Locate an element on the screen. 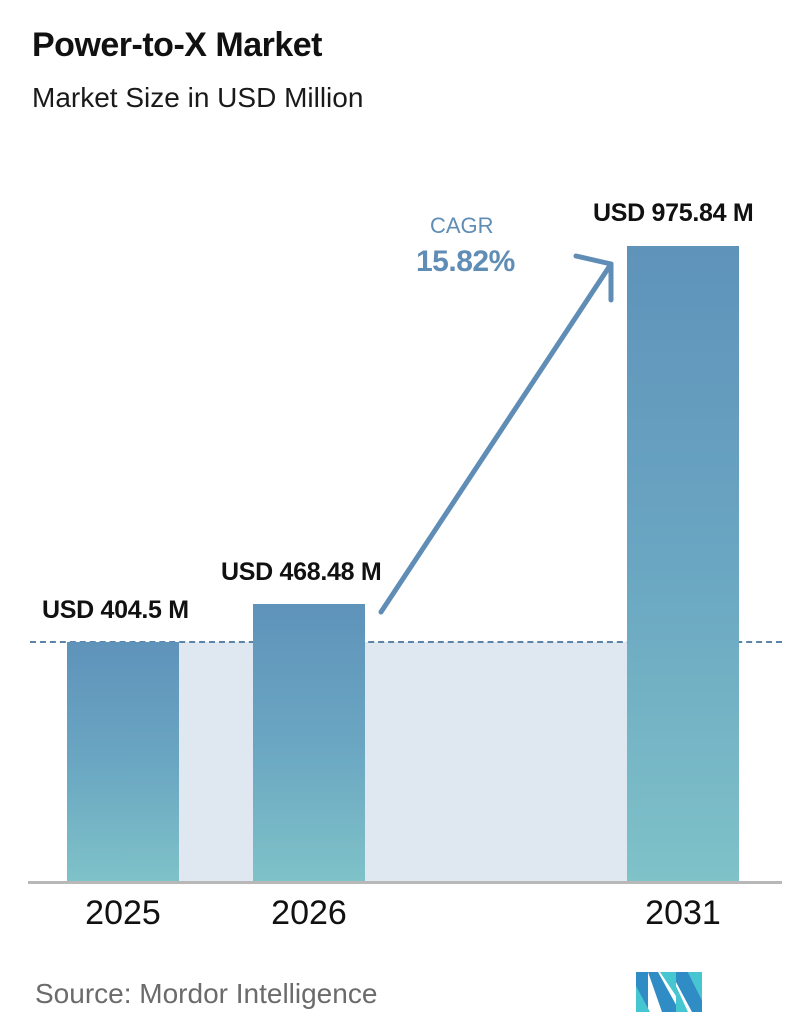  bar-value-label-2031: USD 975.84 M is located at coordinates (673, 213).